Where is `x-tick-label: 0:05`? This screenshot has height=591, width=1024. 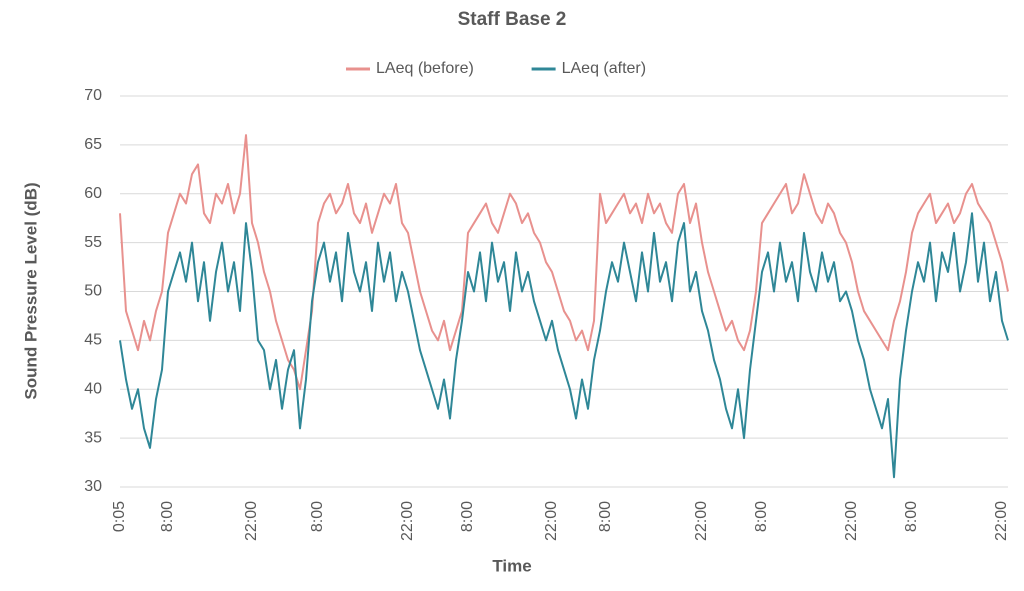 x-tick-label: 0:05 is located at coordinates (119, 516).